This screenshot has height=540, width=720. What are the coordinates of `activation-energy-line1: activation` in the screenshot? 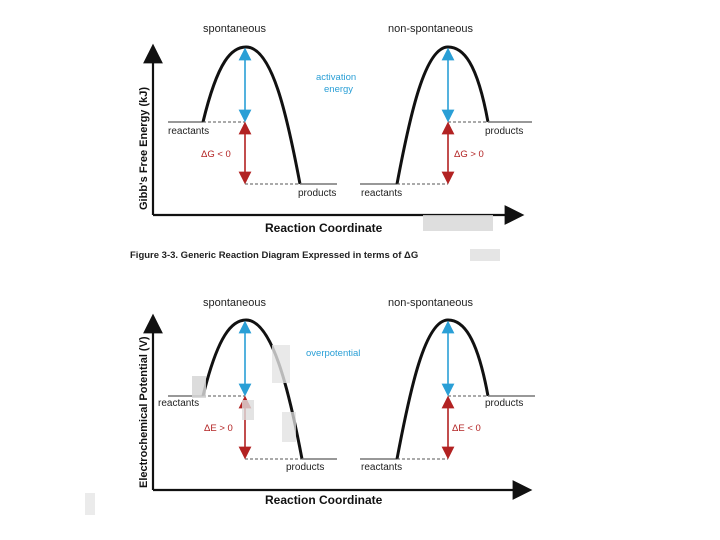 It's located at (336, 77).